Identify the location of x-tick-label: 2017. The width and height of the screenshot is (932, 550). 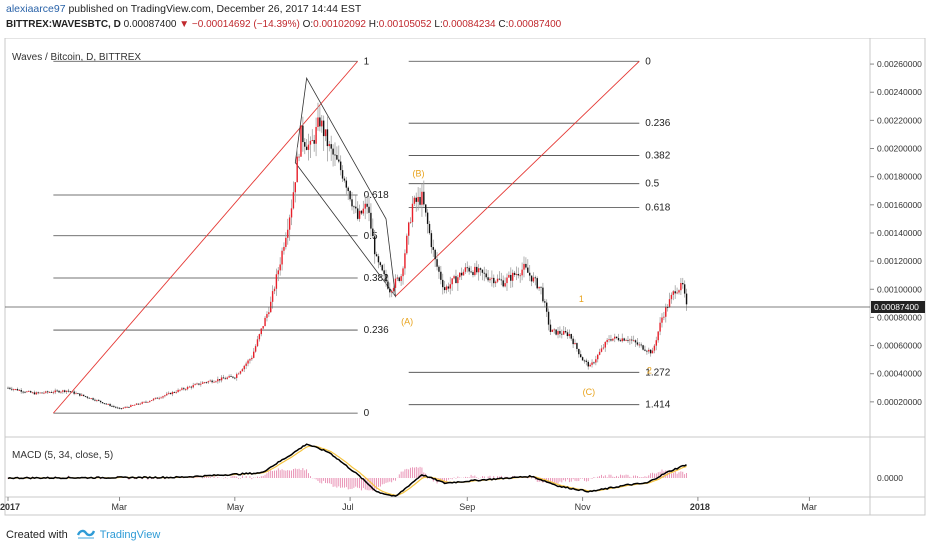
(10, 507).